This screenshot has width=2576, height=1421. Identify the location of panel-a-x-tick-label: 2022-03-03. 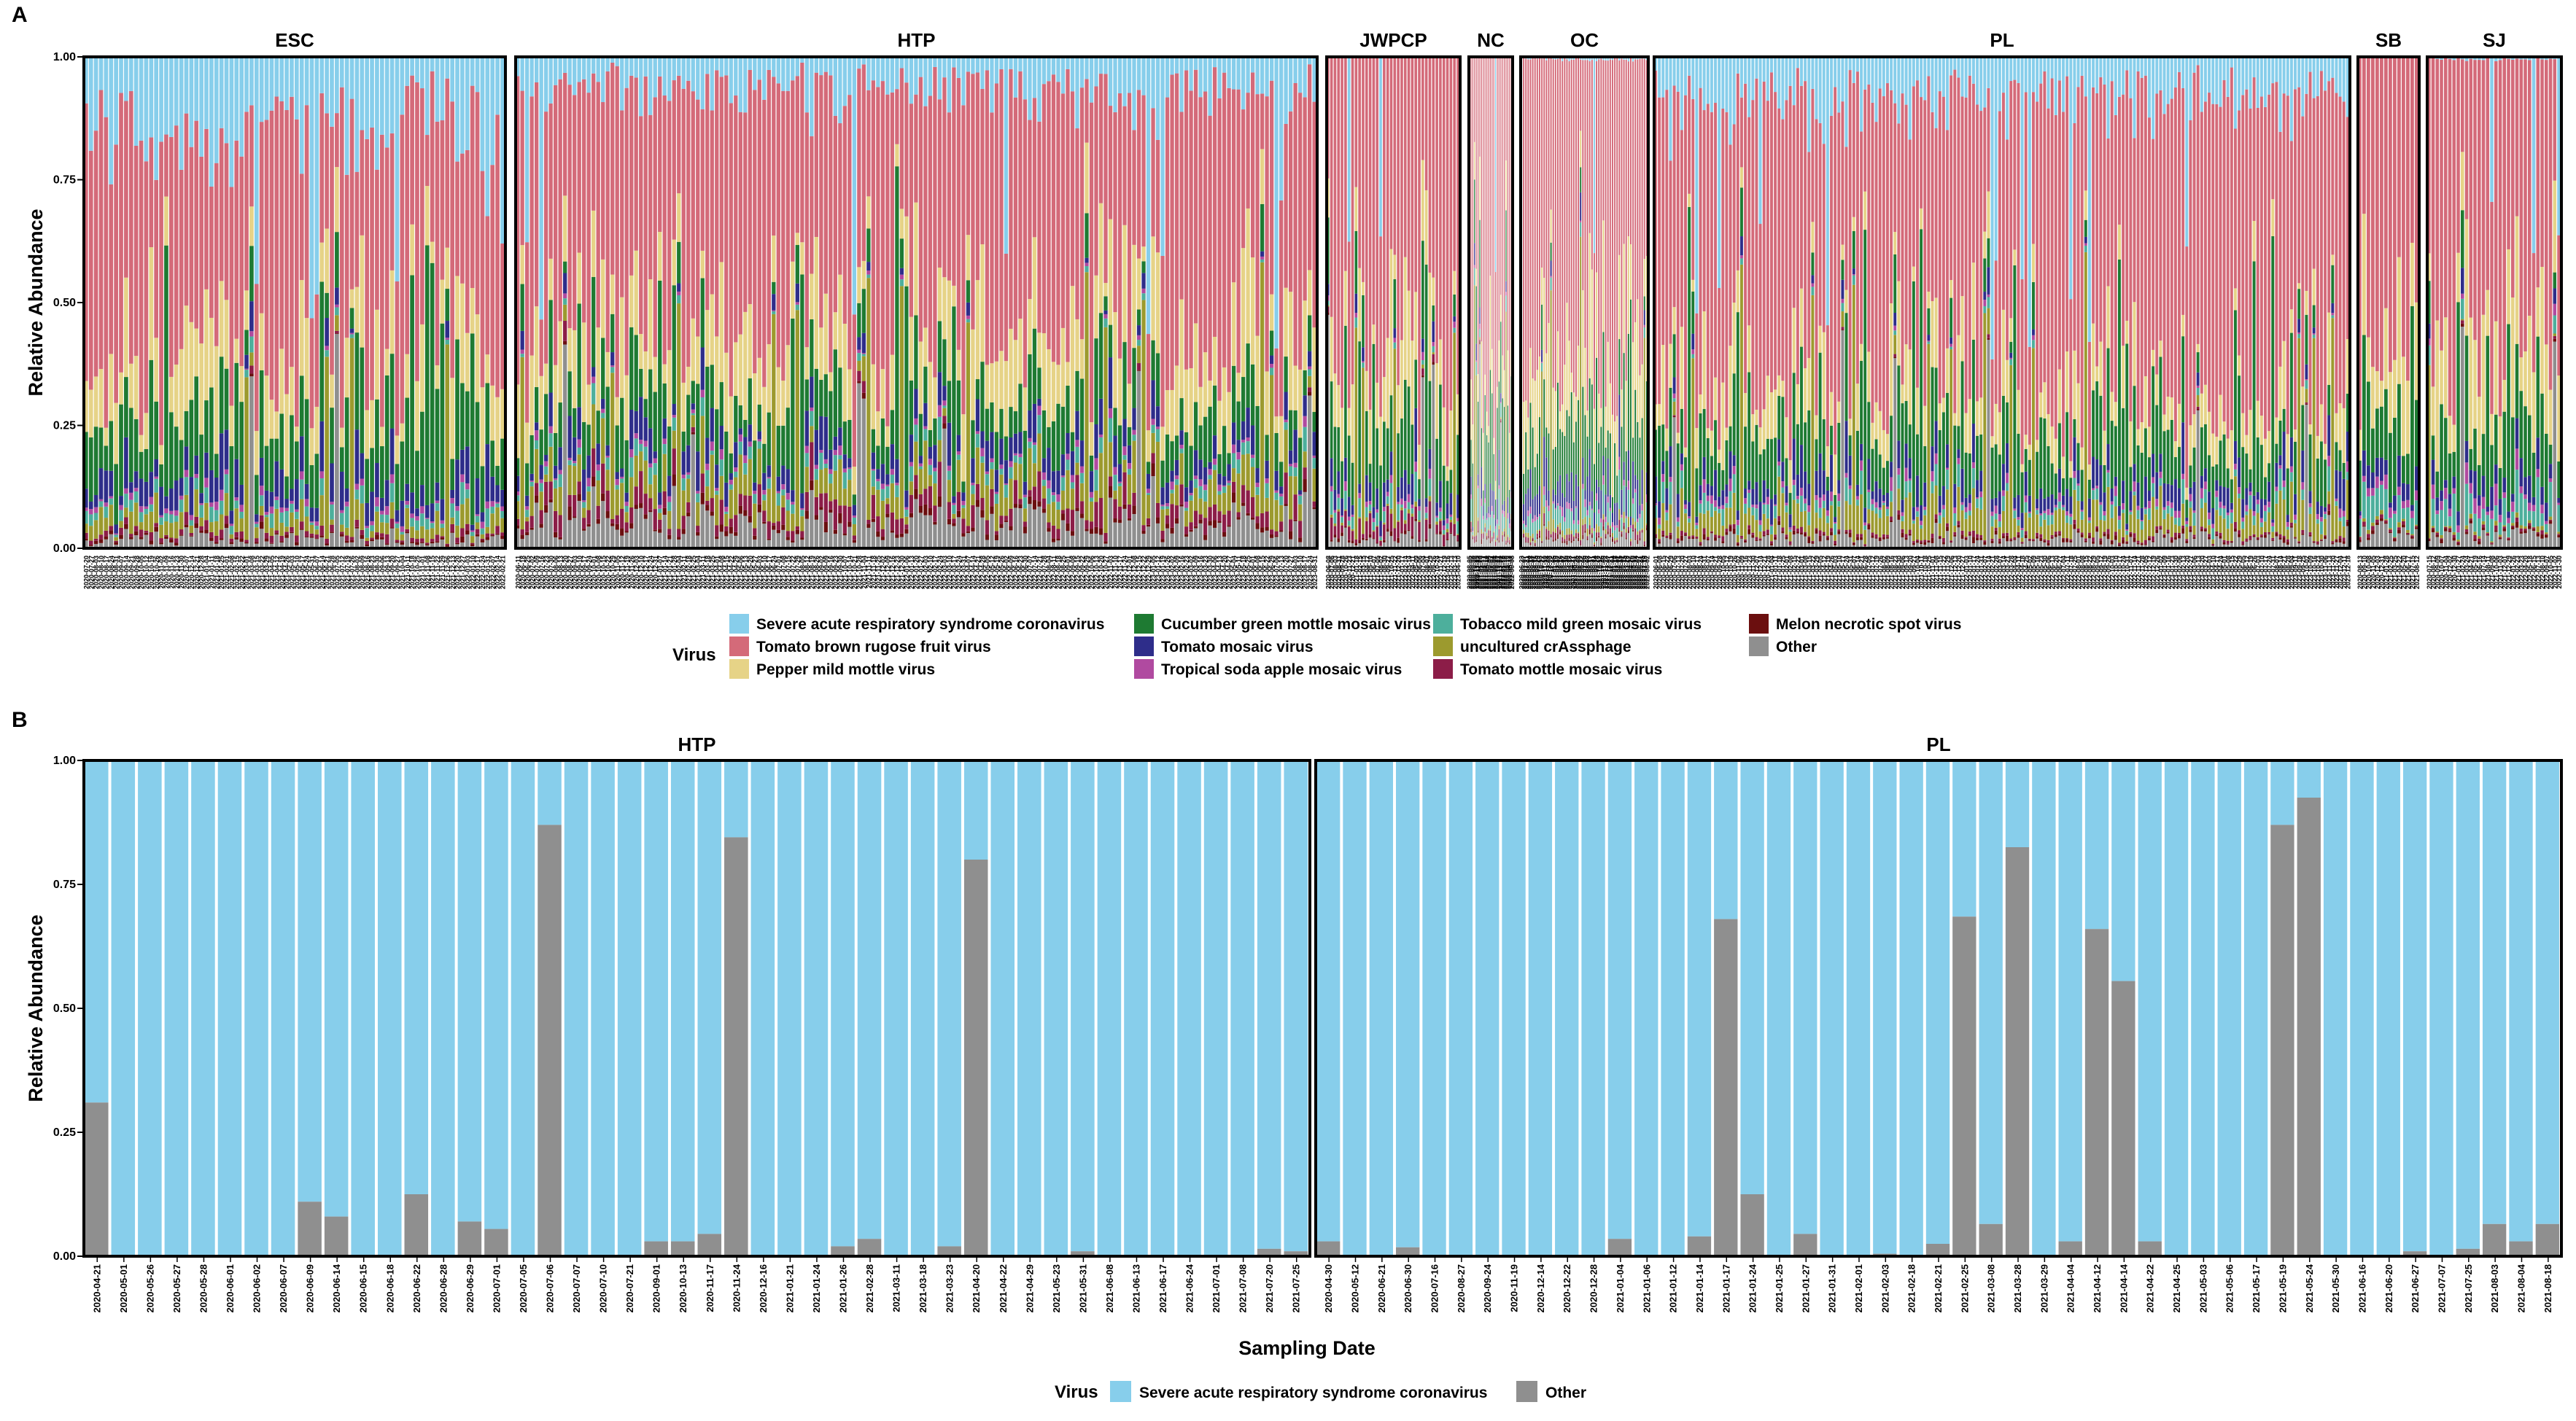
(946, 572).